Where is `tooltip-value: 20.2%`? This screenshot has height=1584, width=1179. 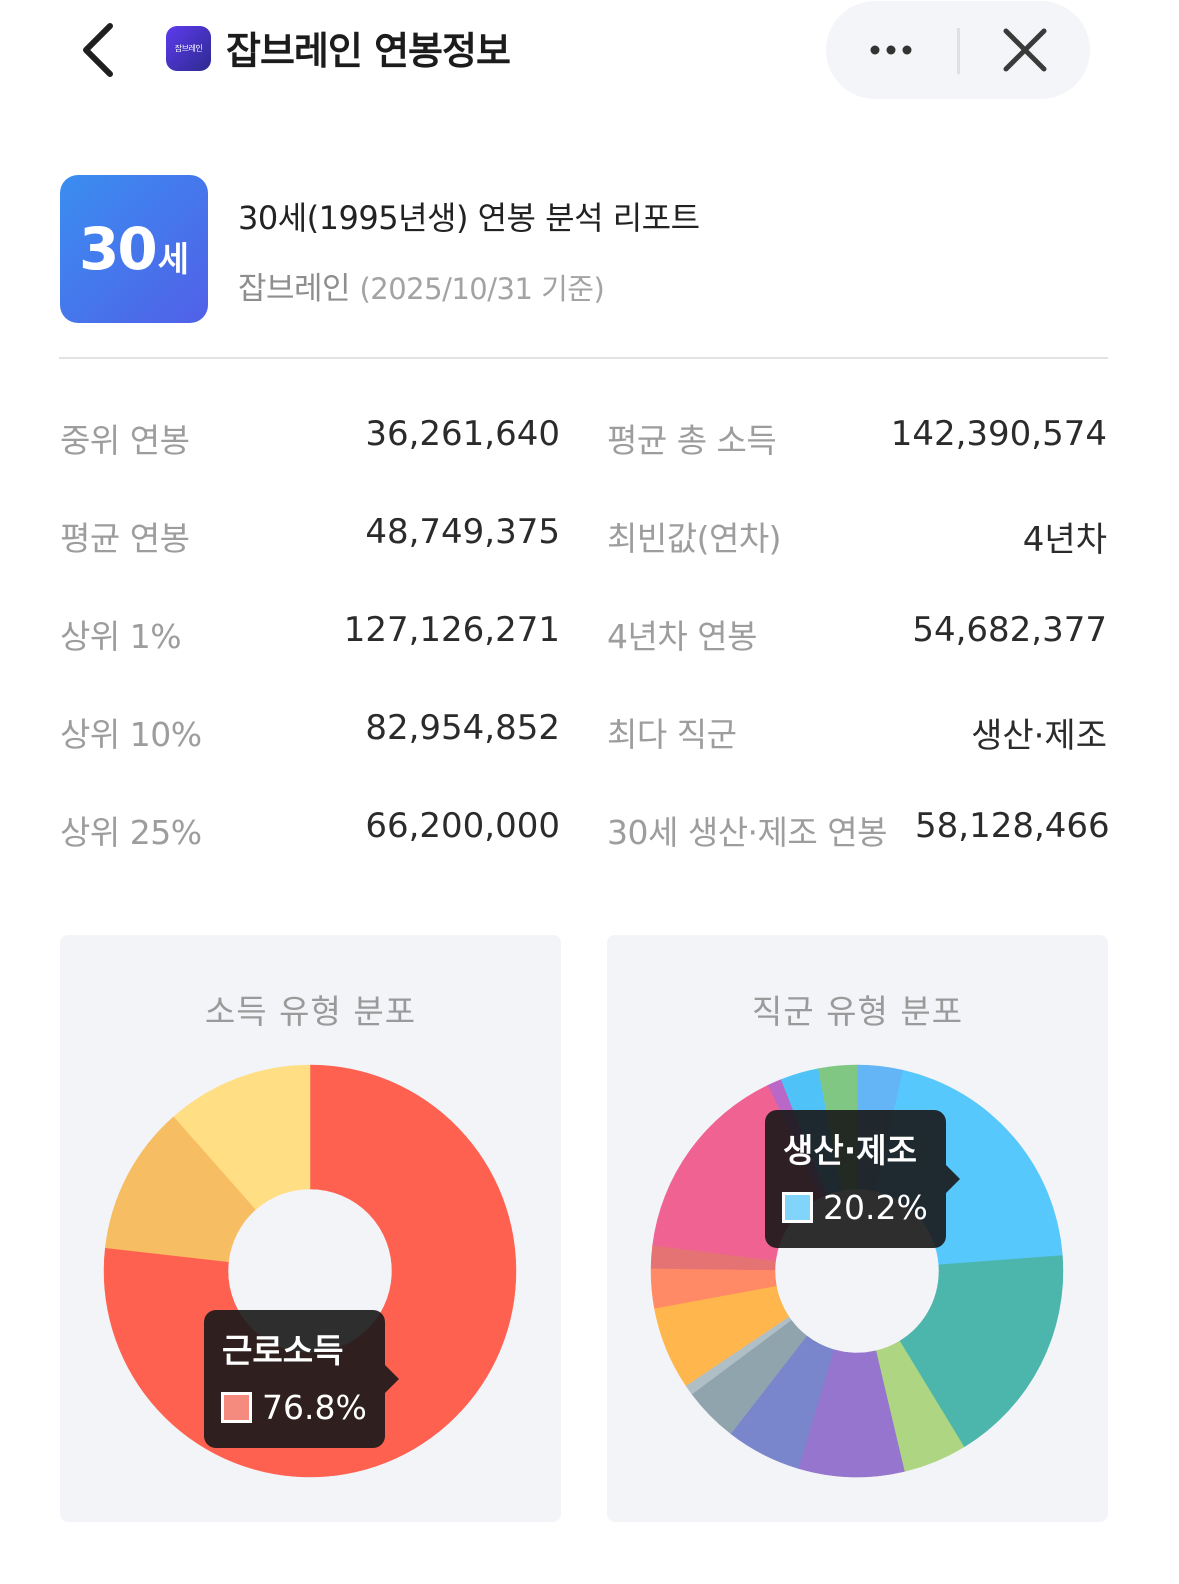
tooltip-value: 20.2% is located at coordinates (875, 1207).